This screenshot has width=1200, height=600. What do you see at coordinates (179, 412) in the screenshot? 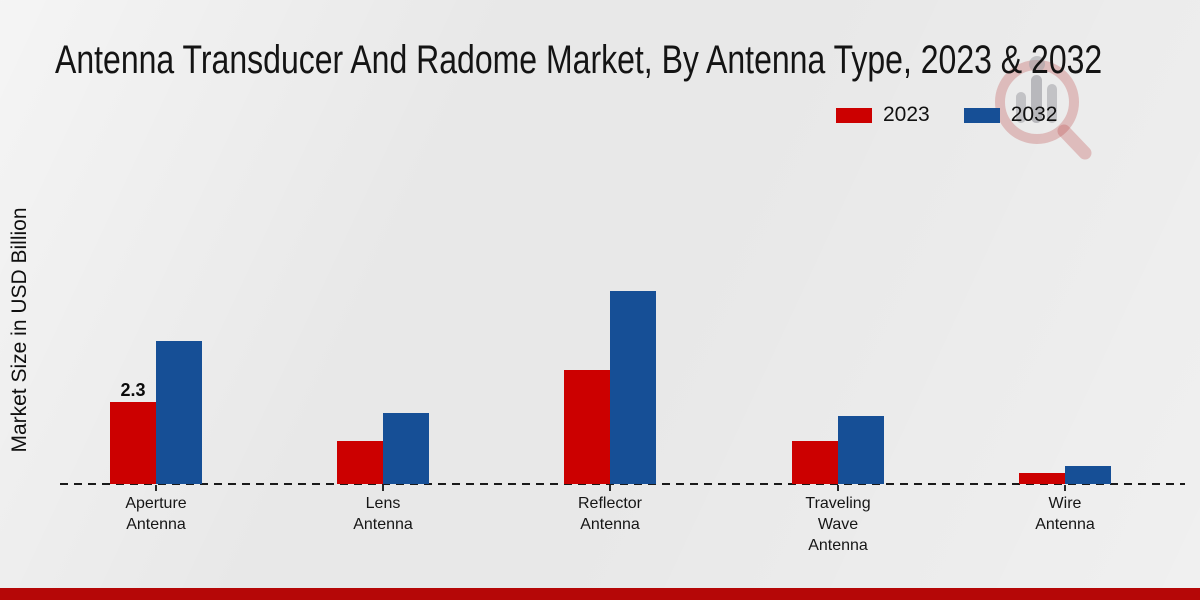
I see `bar-2032-aperture-antenna` at bounding box center [179, 412].